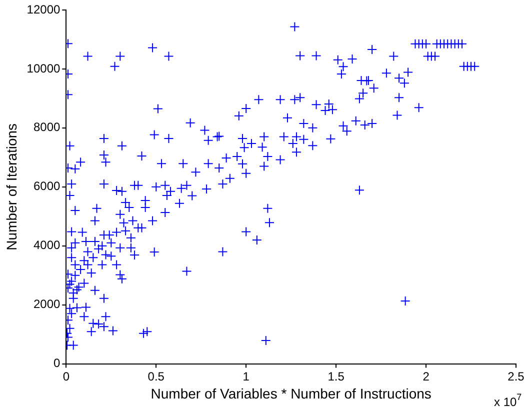 The height and width of the screenshot is (407, 530). I want to click on y-tick-label: 0, so click(56, 363).